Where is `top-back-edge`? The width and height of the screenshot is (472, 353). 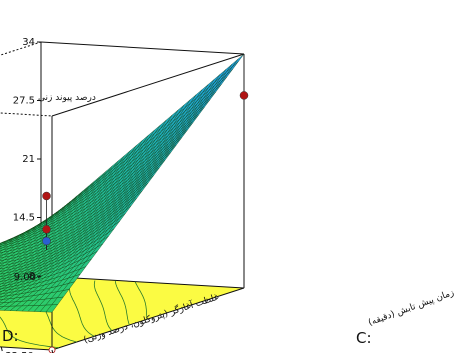 top-back-edge is located at coordinates (142, 48).